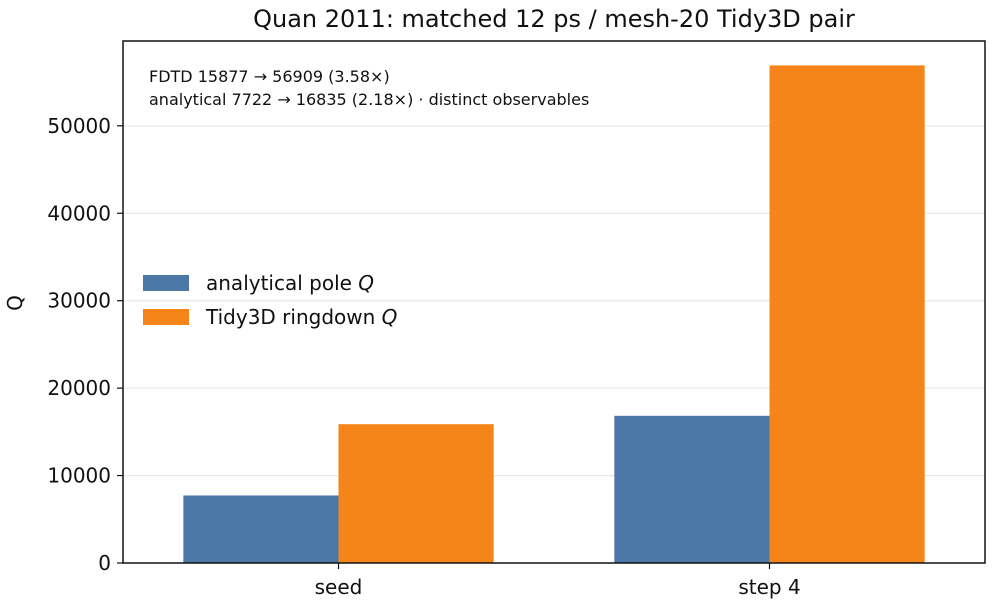 This screenshot has height=608, width=992. I want to click on y-tick-label: 20000, so click(79, 388).